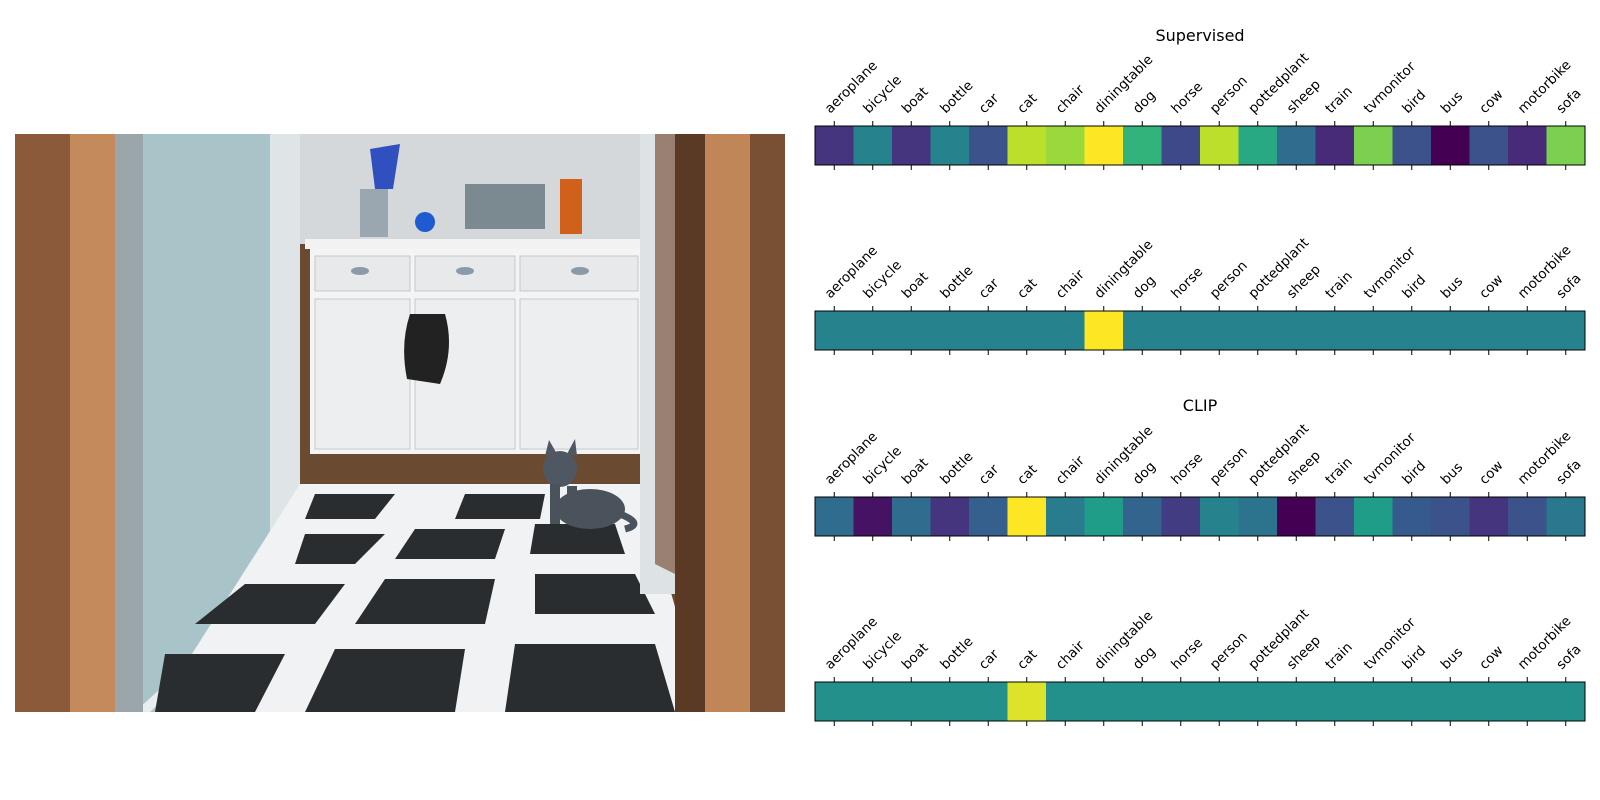  What do you see at coordinates (1450, 516) in the screenshot?
I see `heatmap-cell-bus` at bounding box center [1450, 516].